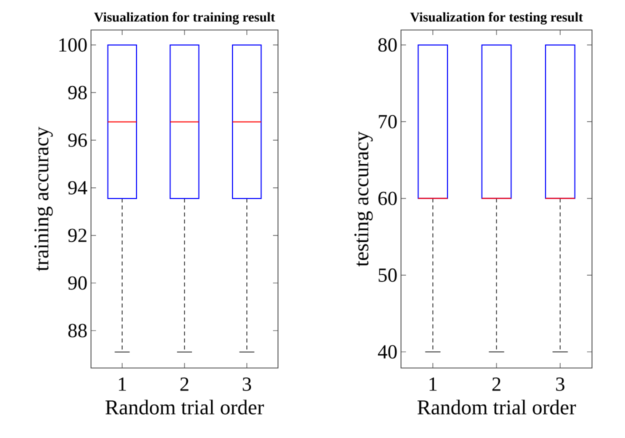  What do you see at coordinates (387, 275) in the screenshot?
I see `y-tick-label: 50` at bounding box center [387, 275].